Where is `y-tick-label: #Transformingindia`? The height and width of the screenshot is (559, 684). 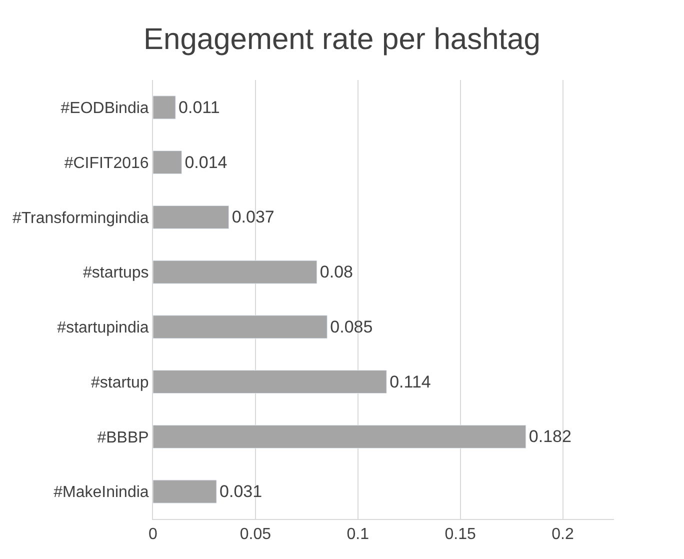
y-tick-label: #Transformingindia is located at coordinates (80, 218).